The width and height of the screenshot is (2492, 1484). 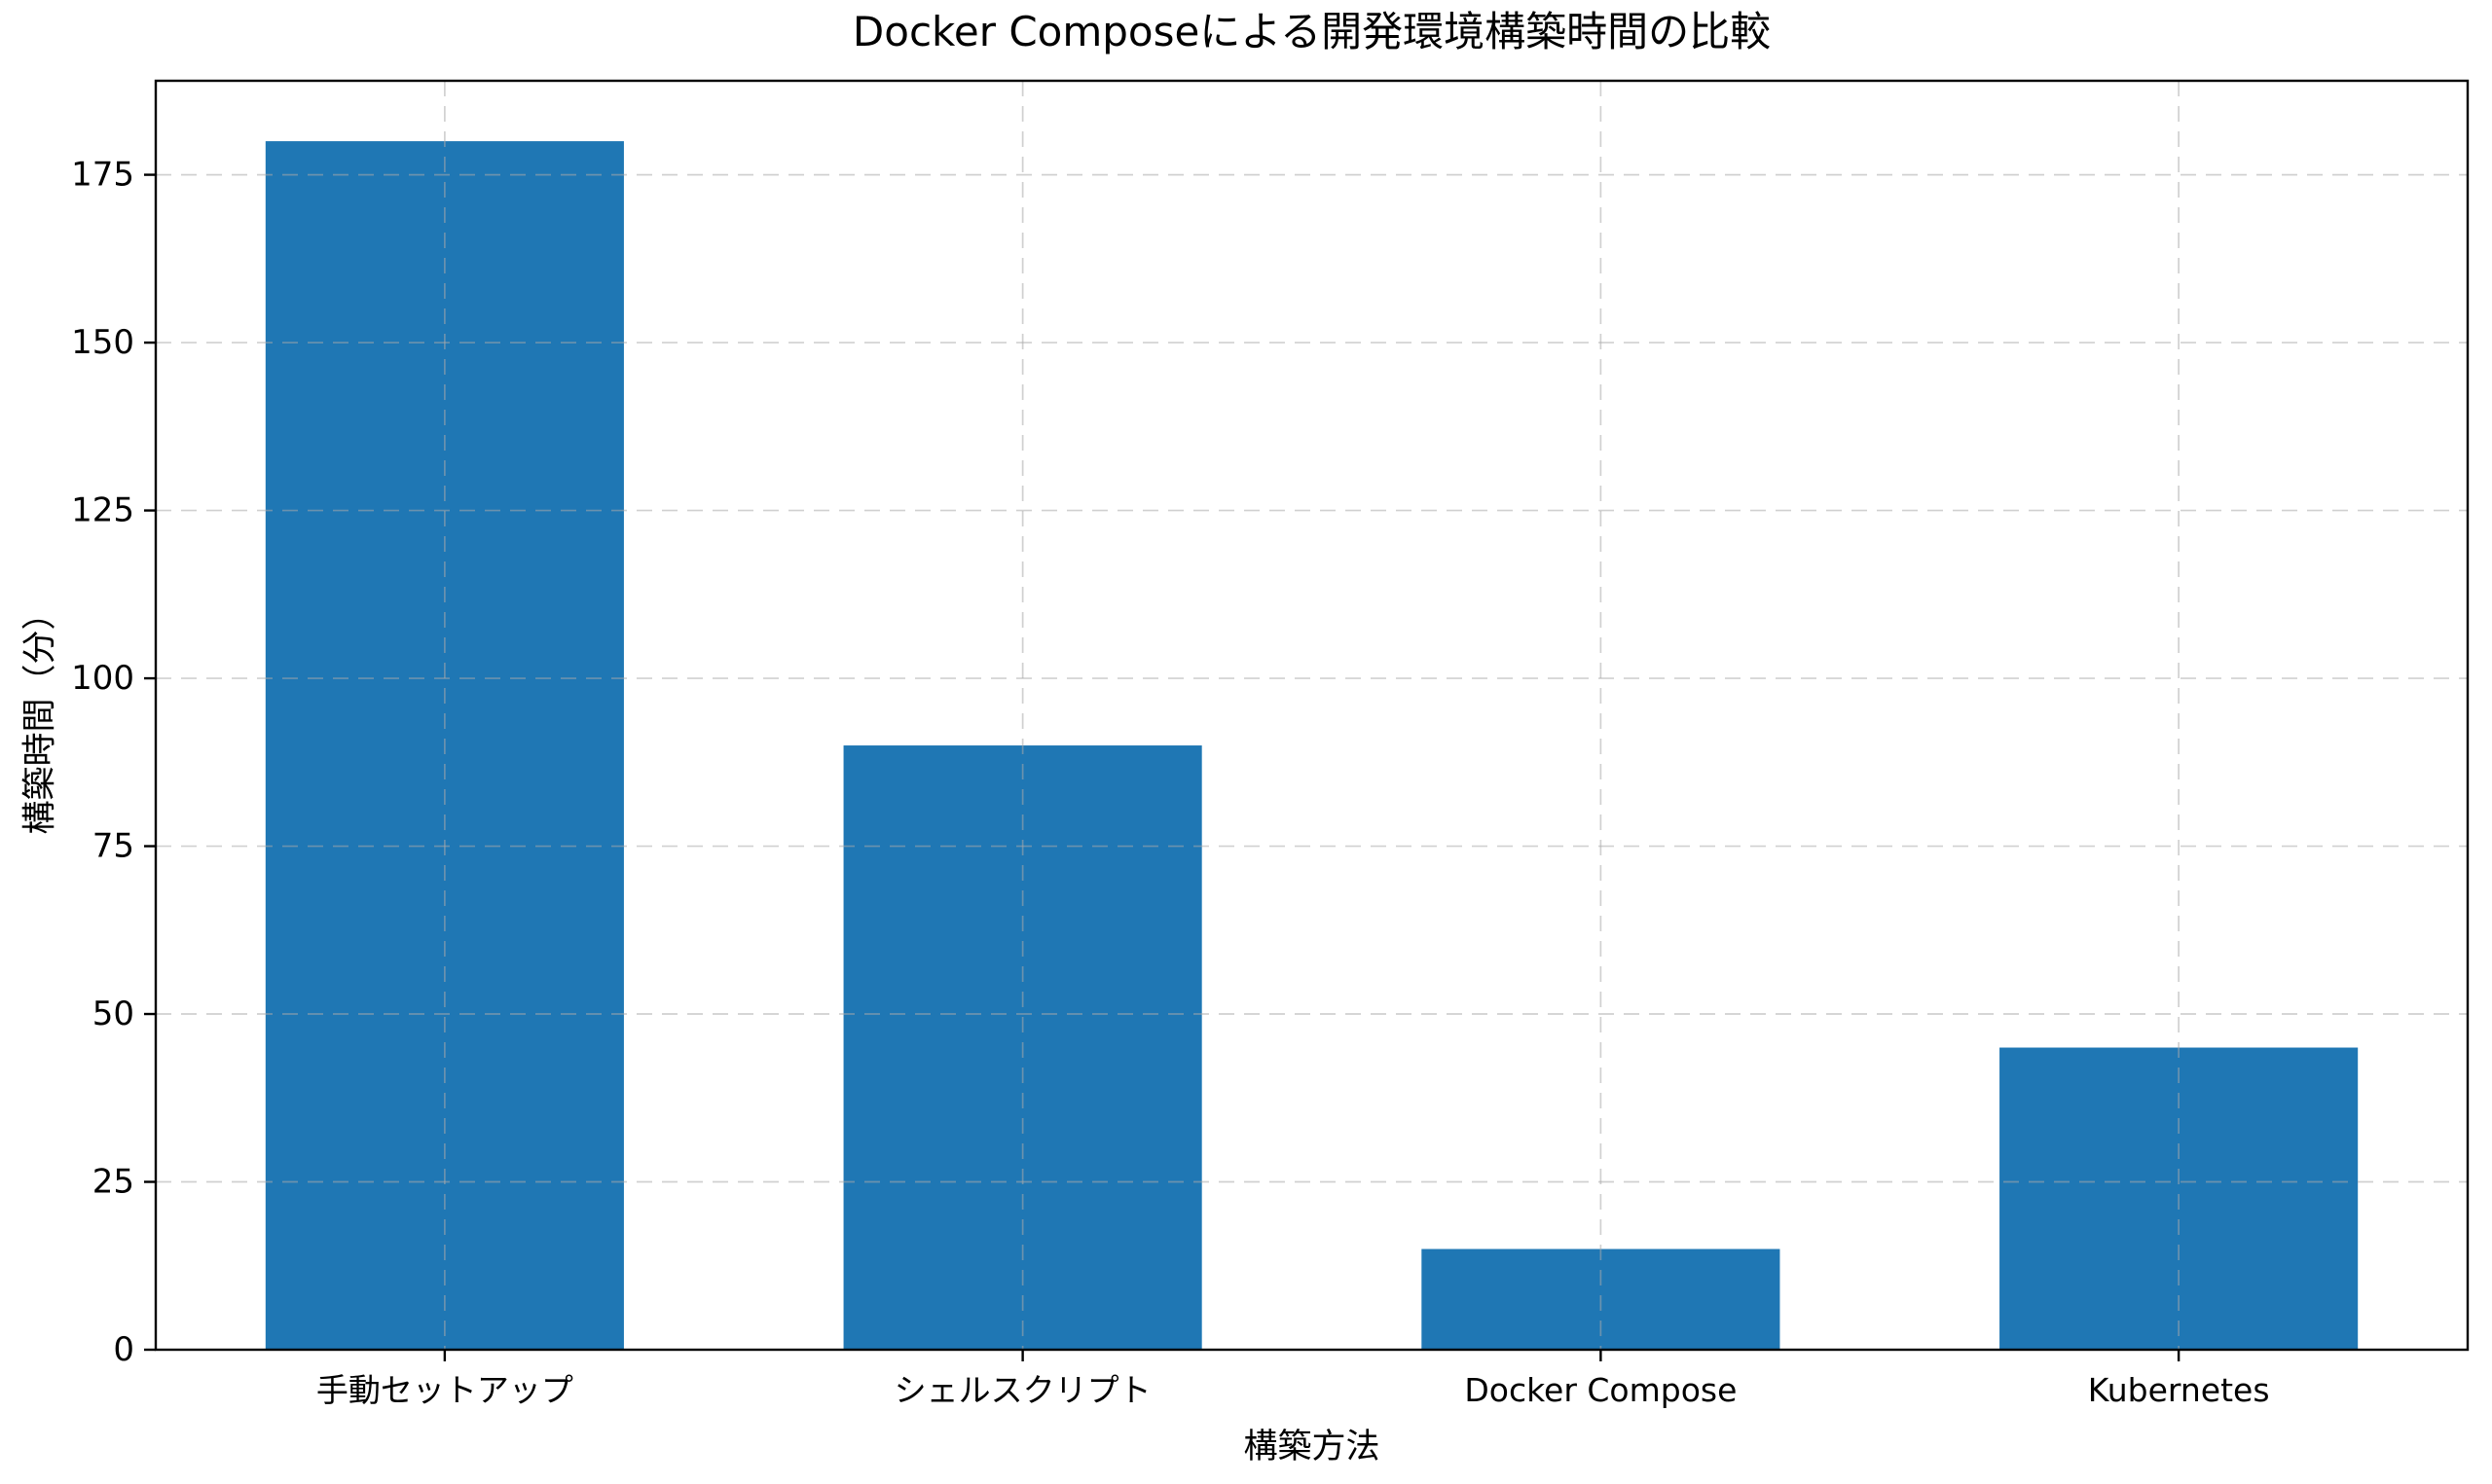 I want to click on y-tick-label: 125, so click(x=102, y=511).